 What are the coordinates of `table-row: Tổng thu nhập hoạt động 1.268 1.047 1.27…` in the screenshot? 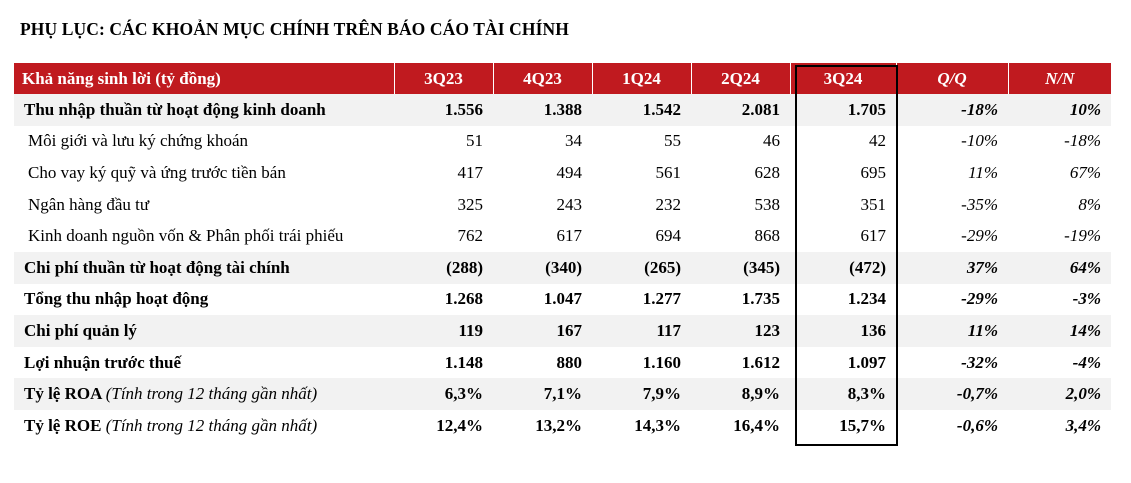 It's located at (562, 300).